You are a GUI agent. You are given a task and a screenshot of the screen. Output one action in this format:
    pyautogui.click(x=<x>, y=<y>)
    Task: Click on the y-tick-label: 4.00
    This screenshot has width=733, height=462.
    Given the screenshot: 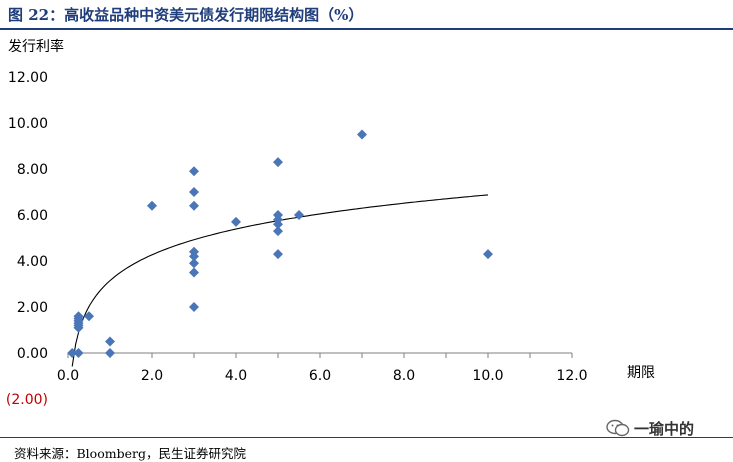 What is the action you would take?
    pyautogui.click(x=32, y=262)
    